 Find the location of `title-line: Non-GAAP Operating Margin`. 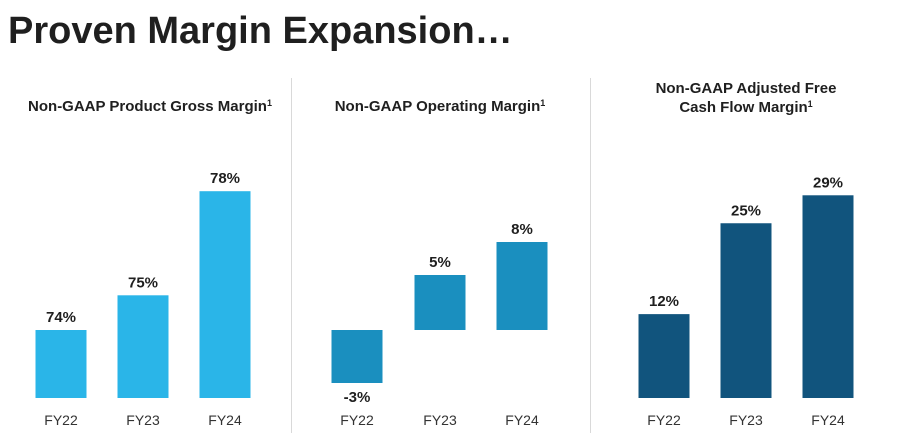

title-line: Non-GAAP Operating Margin is located at coordinates (437, 106).